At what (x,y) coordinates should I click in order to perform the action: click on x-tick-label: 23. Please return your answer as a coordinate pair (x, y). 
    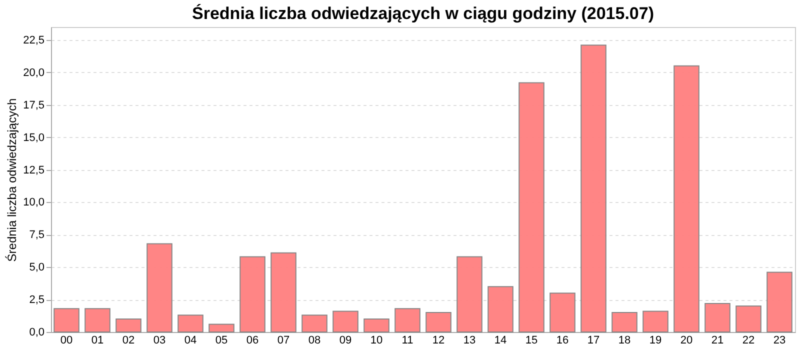
    Looking at the image, I should click on (779, 340).